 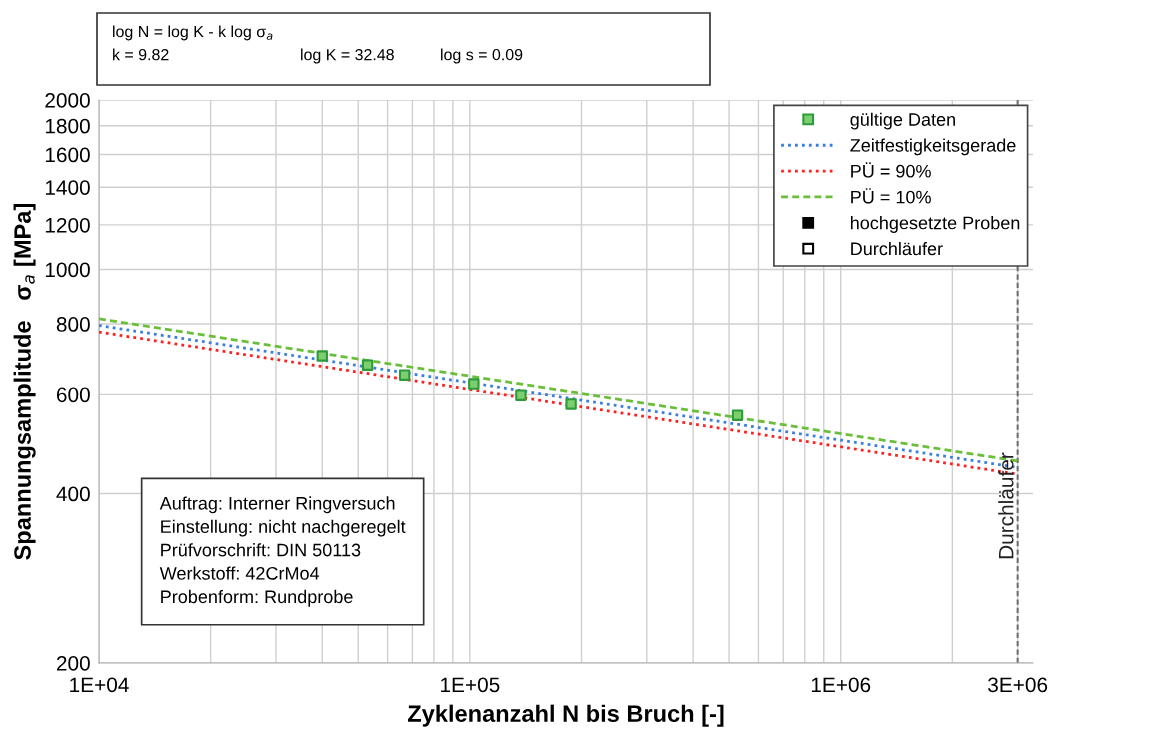 I want to click on legend-label: PÜ = 90%, so click(x=891, y=170).